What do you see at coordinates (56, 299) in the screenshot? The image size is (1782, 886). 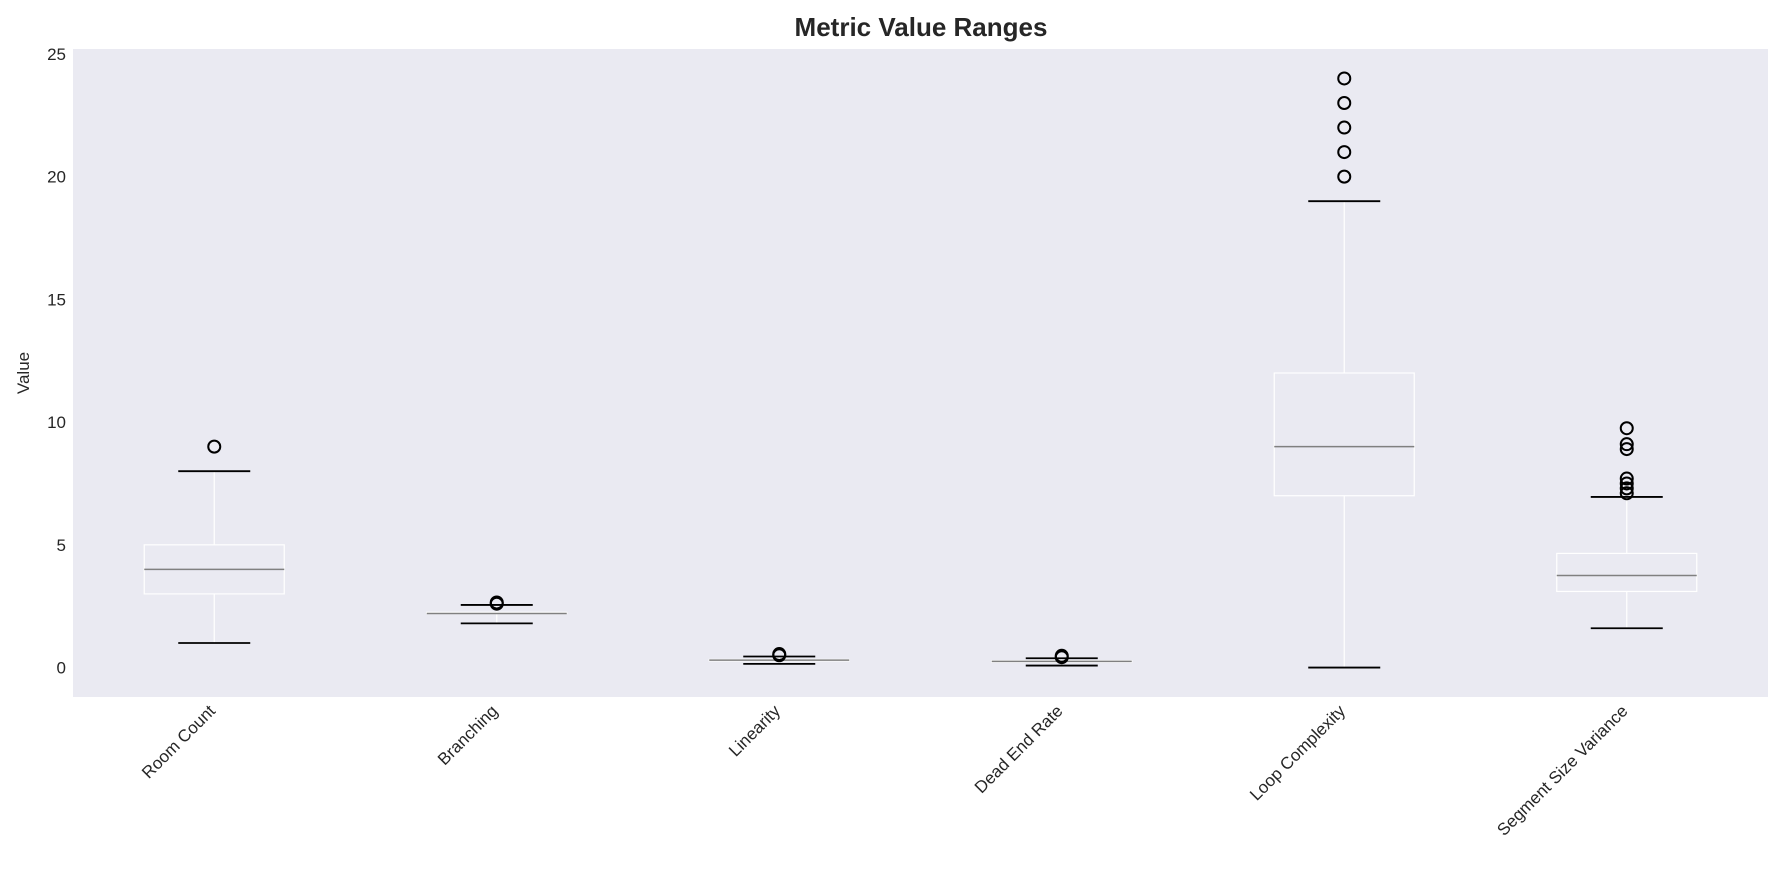 I see `y-tick-label: 15` at bounding box center [56, 299].